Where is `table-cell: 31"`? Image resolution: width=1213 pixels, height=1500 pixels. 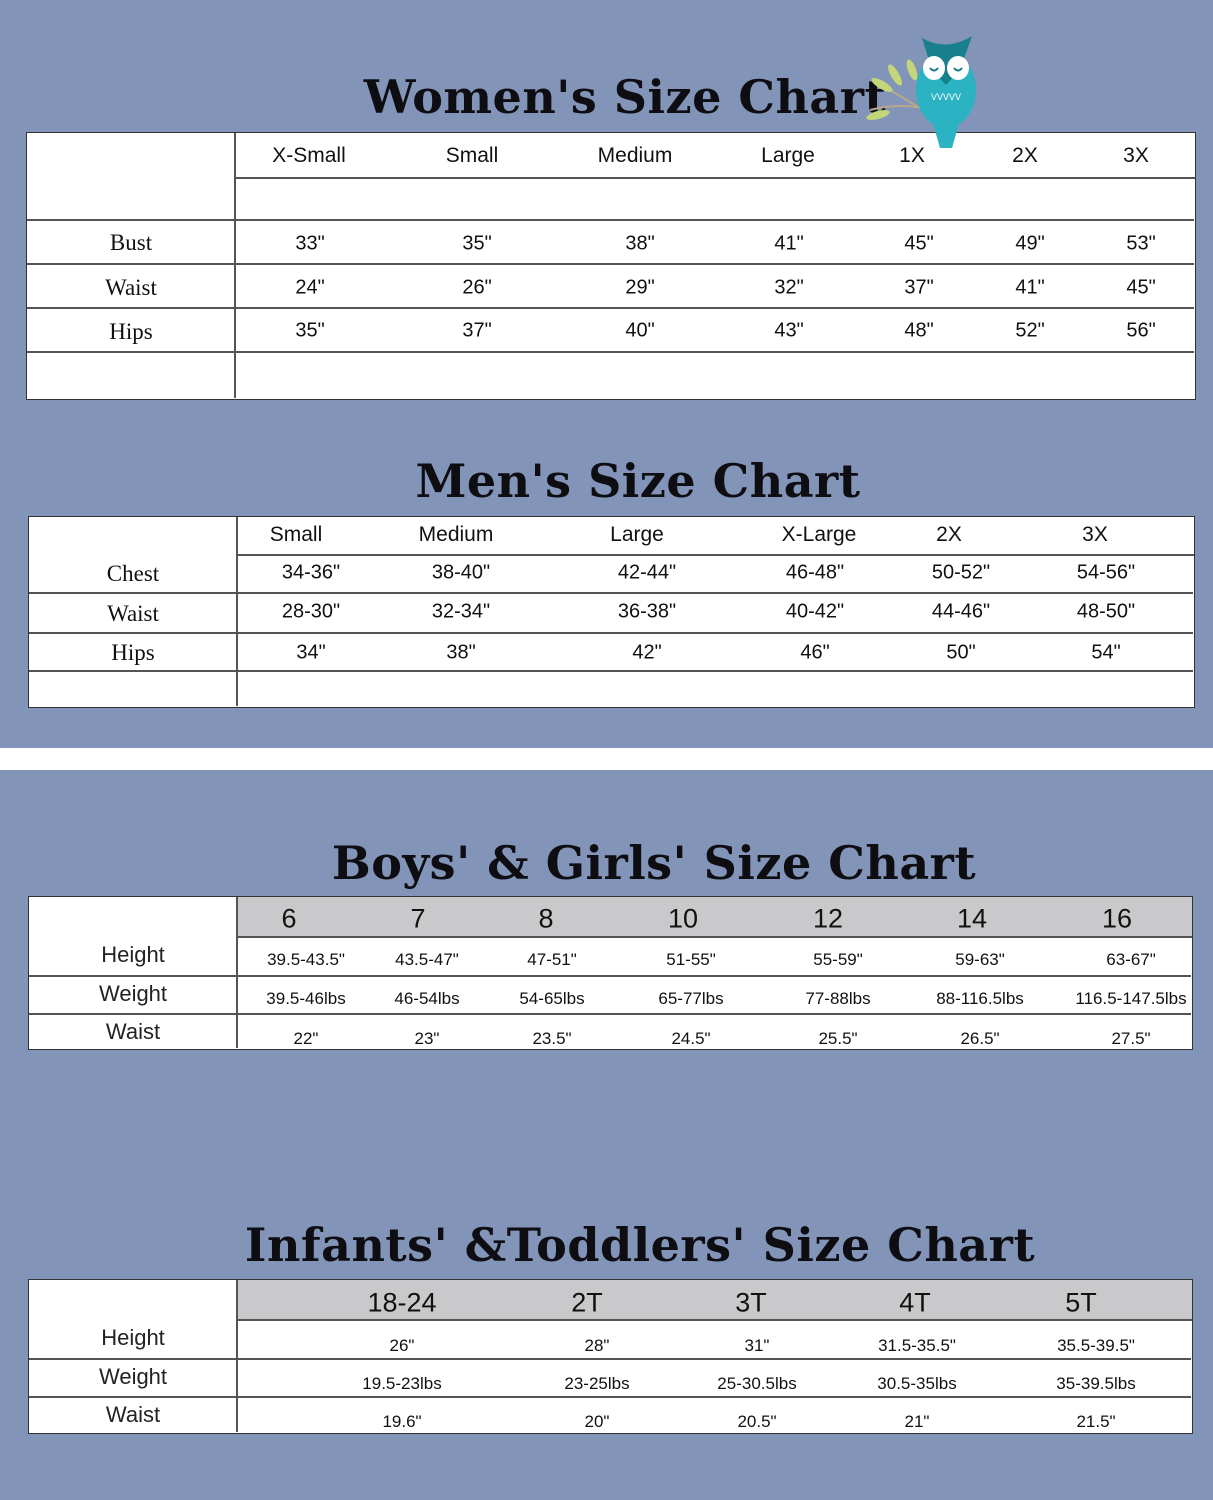
table-cell: 31" is located at coordinates (757, 1345).